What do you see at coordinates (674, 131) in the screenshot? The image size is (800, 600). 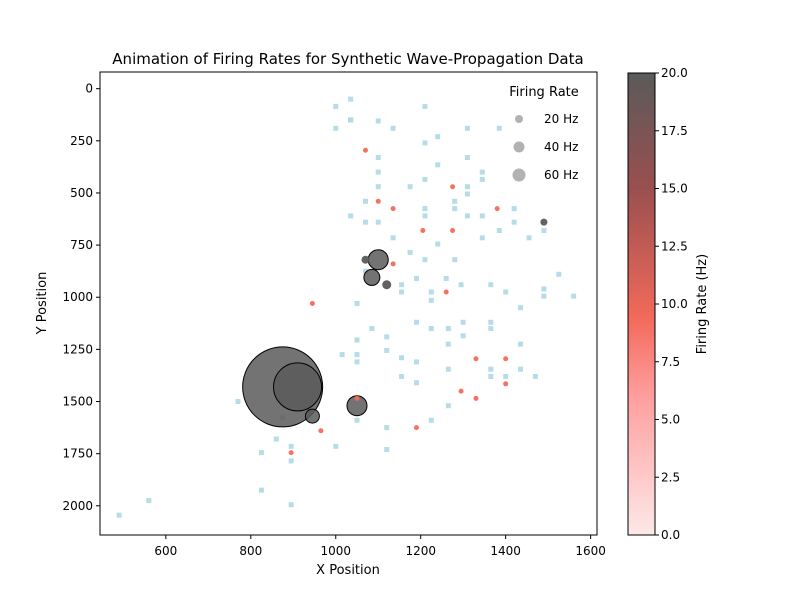 I see `colorbar-tick-label: 17.5` at bounding box center [674, 131].